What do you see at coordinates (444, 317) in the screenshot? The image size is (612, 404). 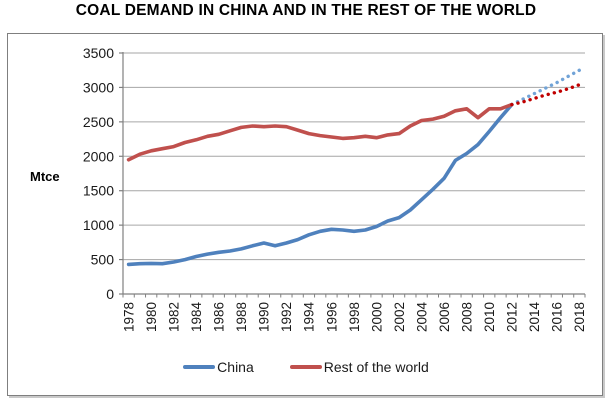 I see `x-tick-label: 2006` at bounding box center [444, 317].